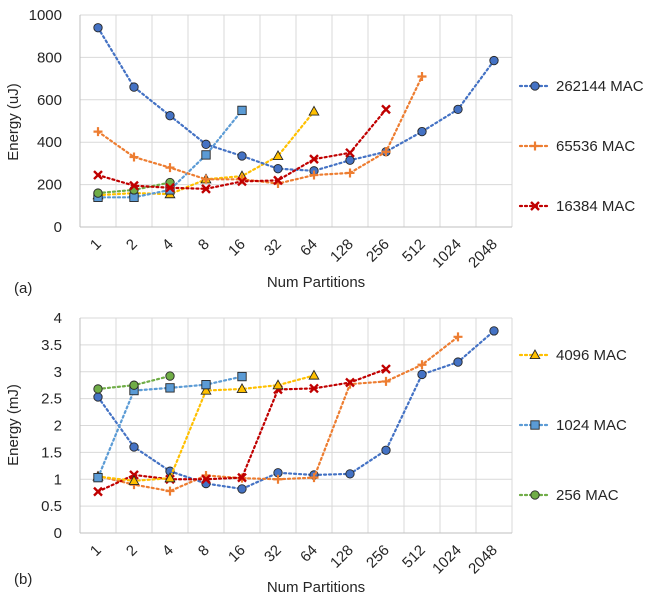  What do you see at coordinates (23, 288) in the screenshot?
I see `panel-label: (a)` at bounding box center [23, 288].